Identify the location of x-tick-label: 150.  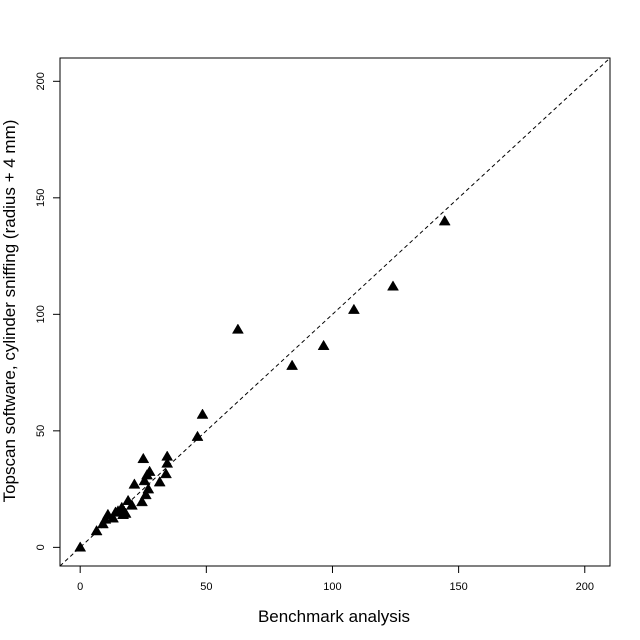
(458, 587).